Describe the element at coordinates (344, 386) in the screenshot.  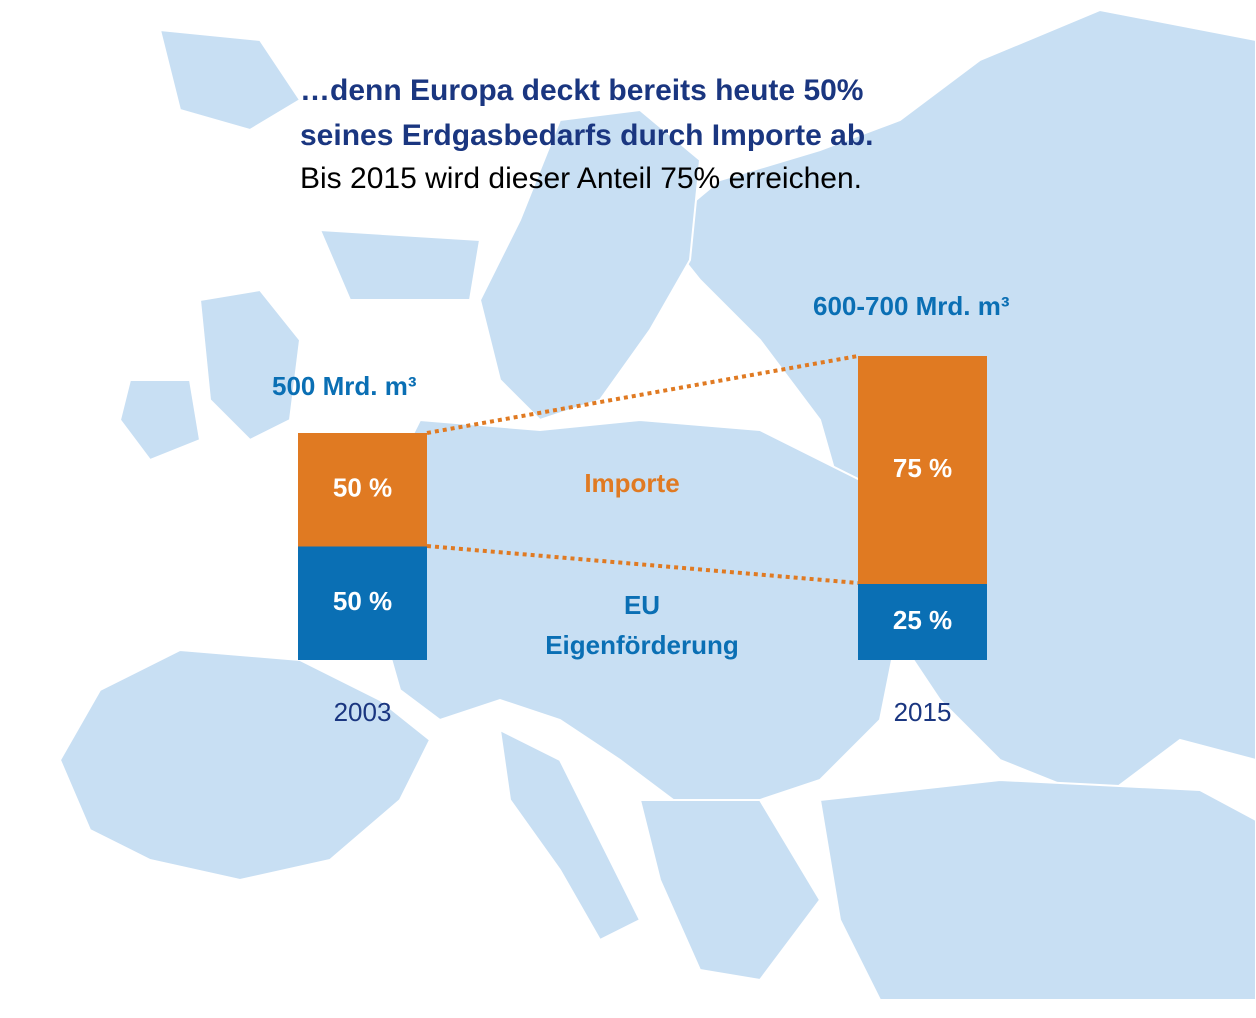
I see `total-annotation: 500 Mrd. m³` at that location.